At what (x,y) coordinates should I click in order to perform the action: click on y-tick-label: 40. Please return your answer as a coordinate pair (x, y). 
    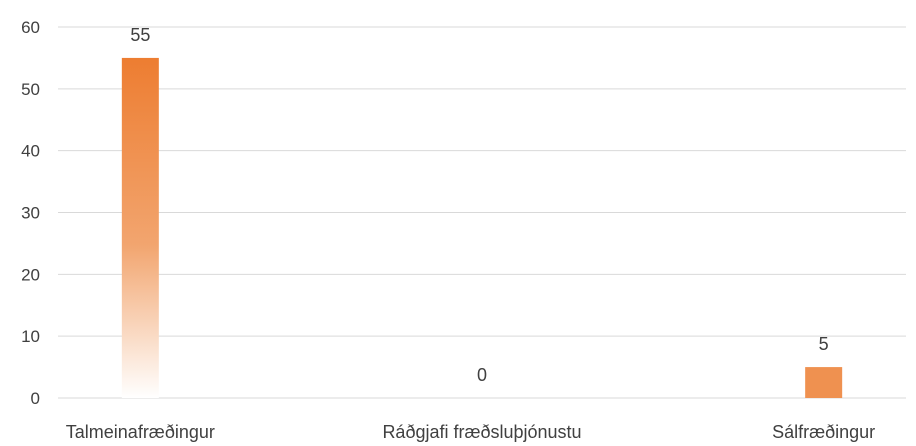
    Looking at the image, I should click on (30, 151).